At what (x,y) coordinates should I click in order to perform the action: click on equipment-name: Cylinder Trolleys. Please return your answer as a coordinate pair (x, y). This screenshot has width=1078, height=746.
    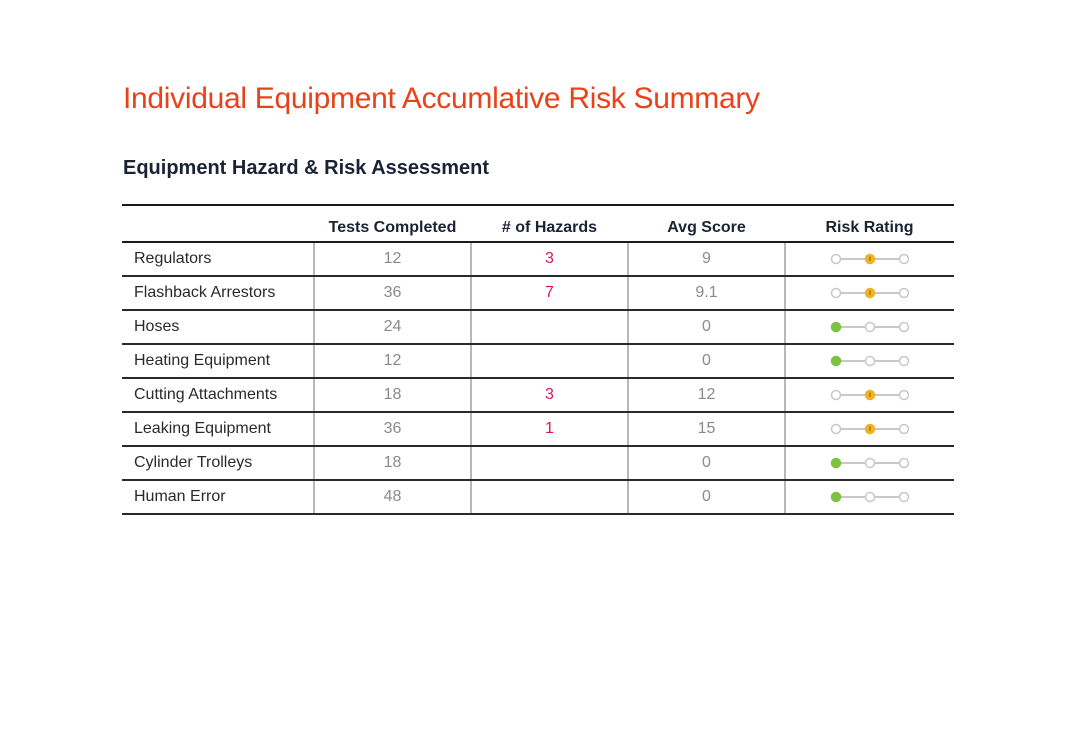
    Looking at the image, I should click on (218, 463).